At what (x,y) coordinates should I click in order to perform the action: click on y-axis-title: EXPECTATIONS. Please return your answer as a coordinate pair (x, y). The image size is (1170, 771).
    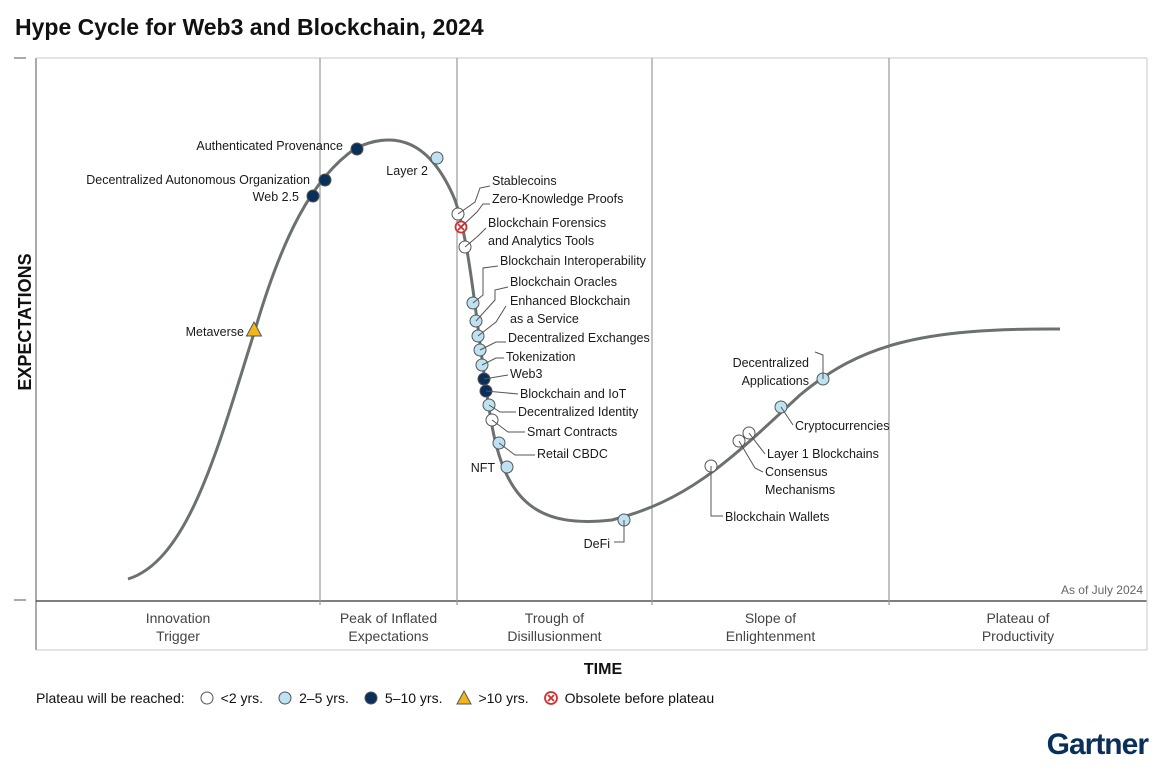
    Looking at the image, I should click on (25, 321).